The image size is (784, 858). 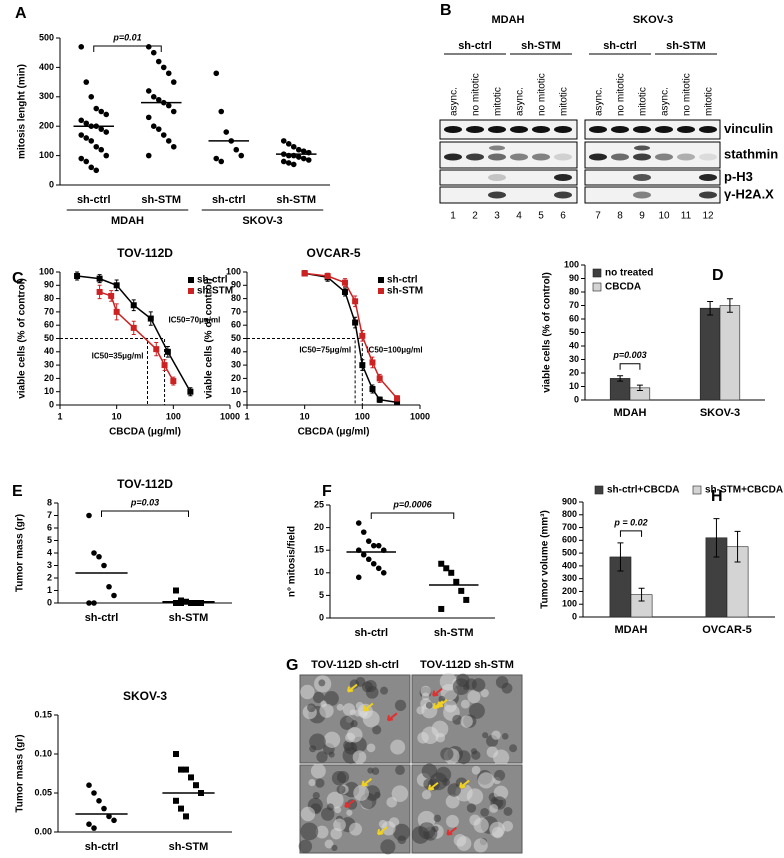 What do you see at coordinates (145, 696) in the screenshot?
I see `chart-title: SKOV-3` at bounding box center [145, 696].